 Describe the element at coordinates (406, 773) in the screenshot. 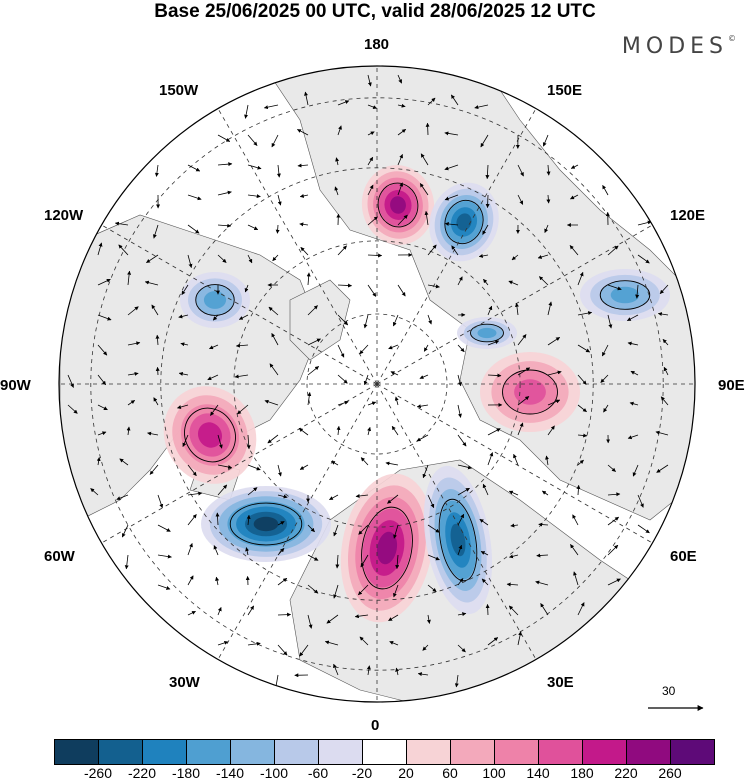

I see `colorbar-tick-label: 20` at that location.